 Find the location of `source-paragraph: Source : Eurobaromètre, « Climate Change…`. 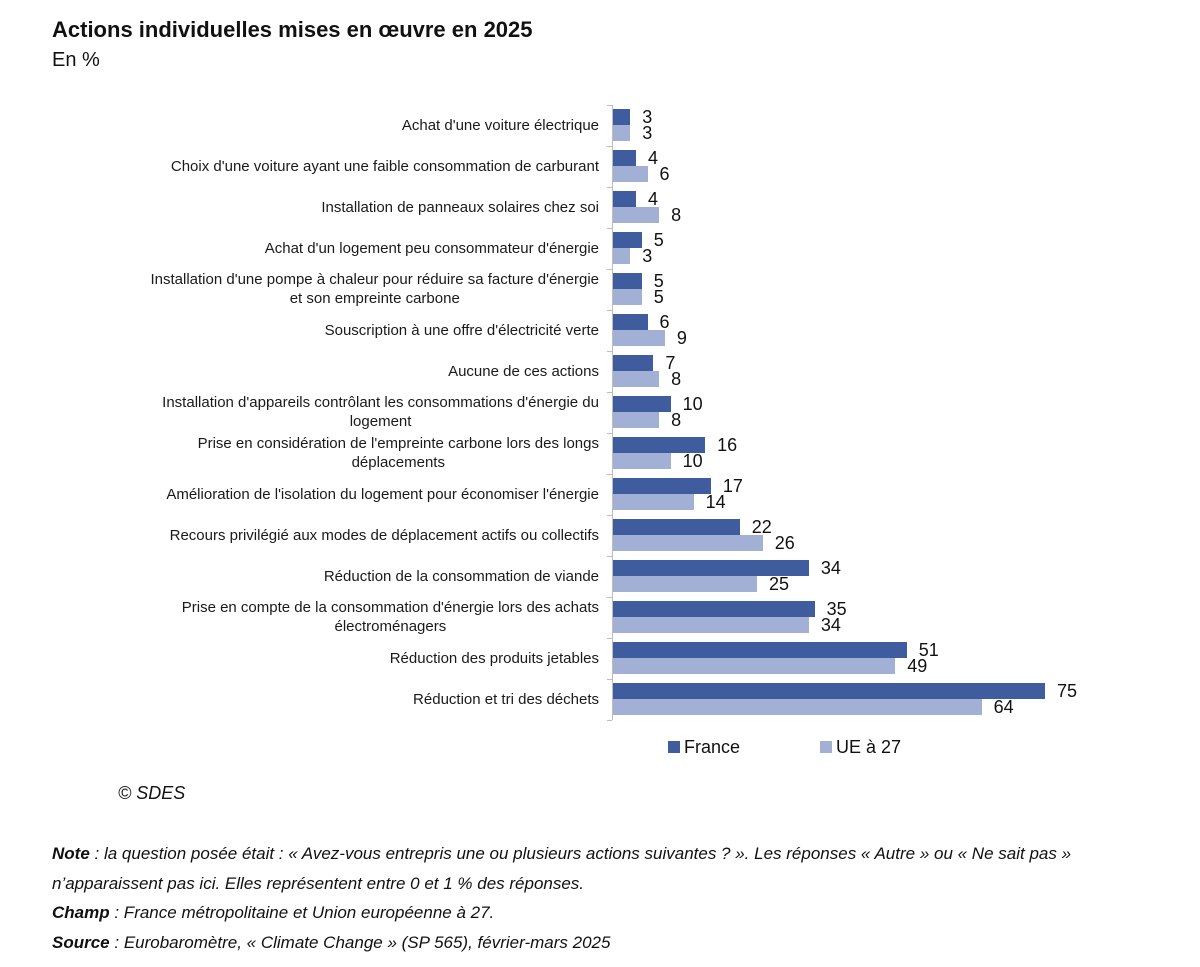

source-paragraph: Source : Eurobaromètre, « Climate Change… is located at coordinates (614, 943).